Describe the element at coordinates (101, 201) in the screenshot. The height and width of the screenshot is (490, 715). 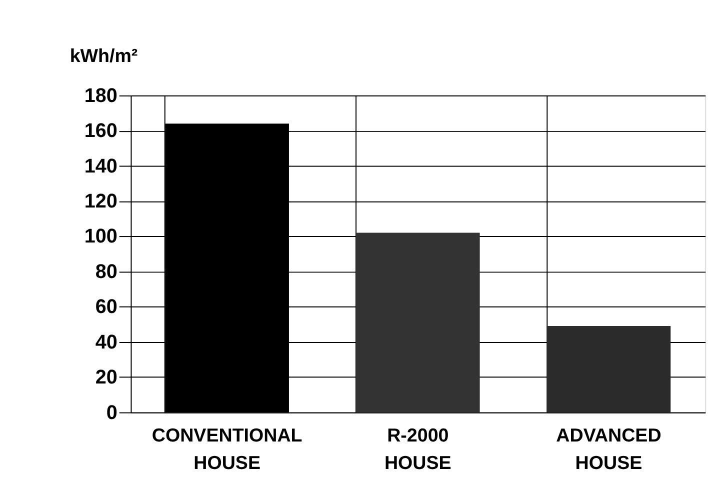
I see `y-tick-label: 120` at that location.